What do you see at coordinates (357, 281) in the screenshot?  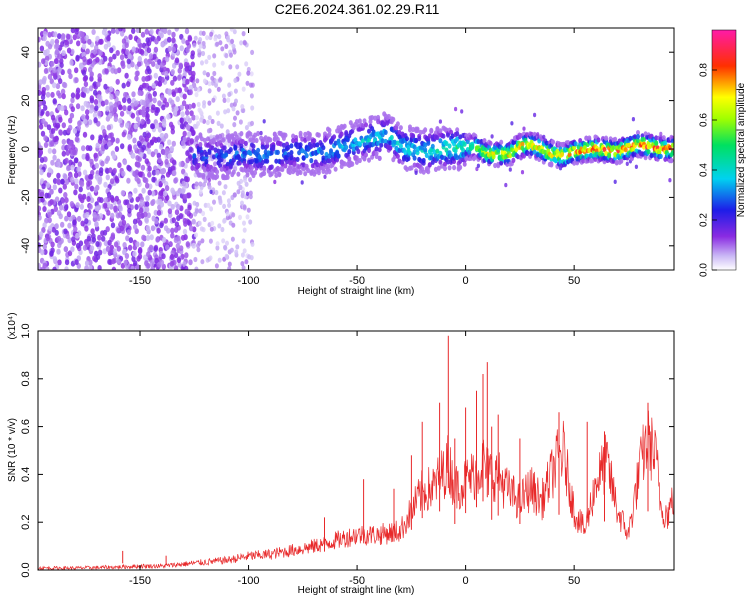 I see `x-tick-label: -50` at bounding box center [357, 281].